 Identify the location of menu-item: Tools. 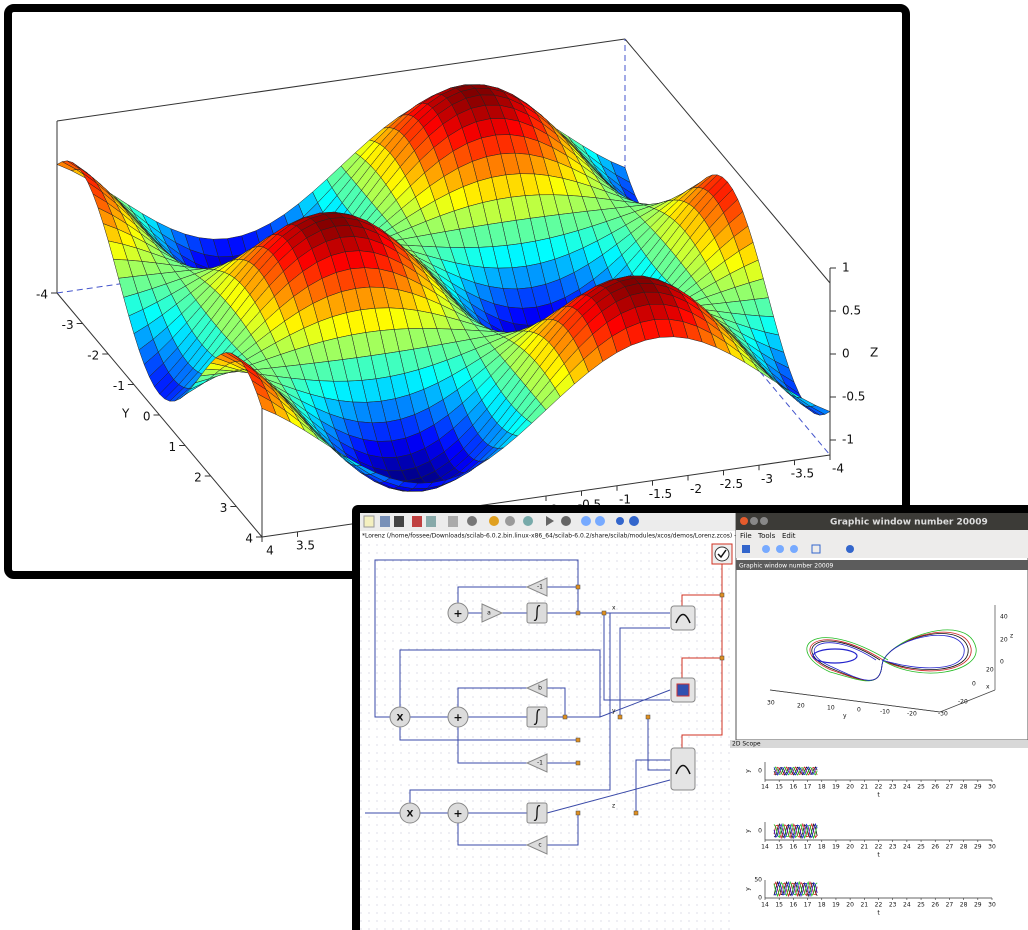
(766, 536).